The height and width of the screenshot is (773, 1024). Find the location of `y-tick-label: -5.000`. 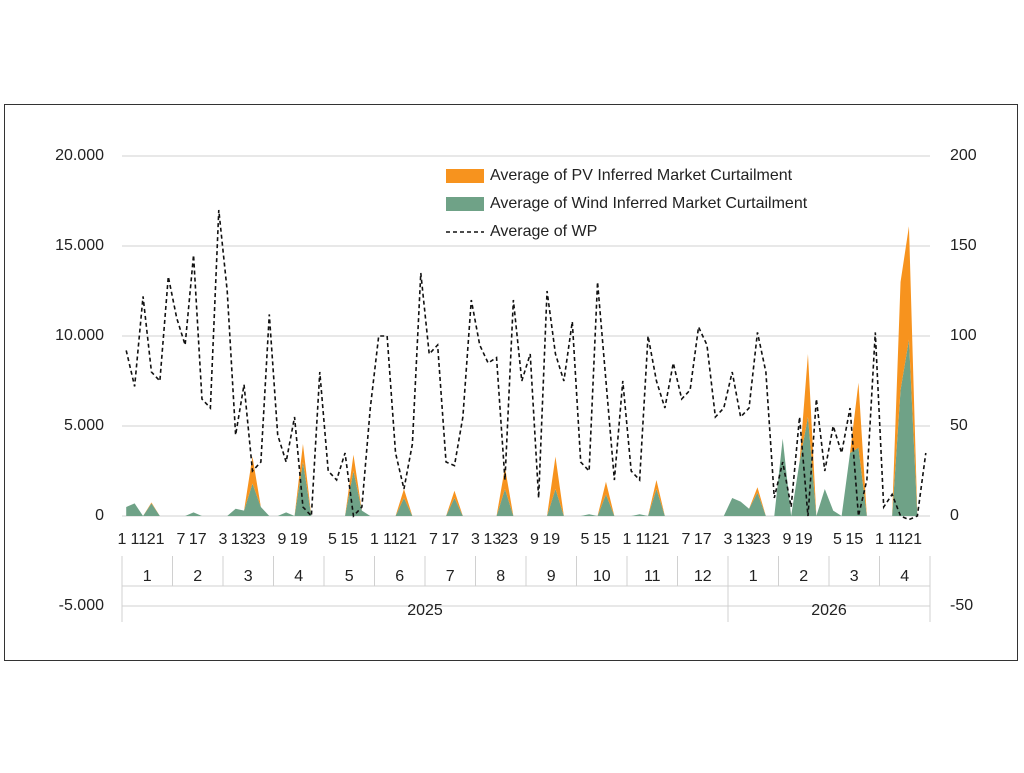

y-tick-label: -5.000 is located at coordinates (81, 605).